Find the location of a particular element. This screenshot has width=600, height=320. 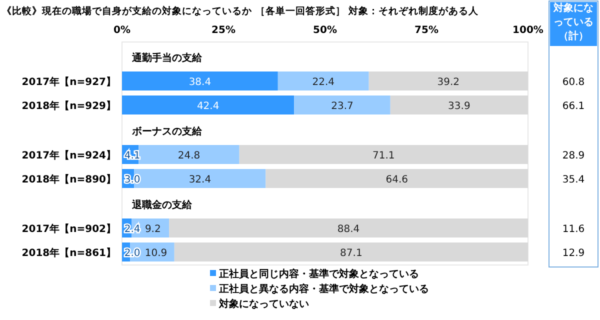

text: 39.2 is located at coordinates (448, 82).